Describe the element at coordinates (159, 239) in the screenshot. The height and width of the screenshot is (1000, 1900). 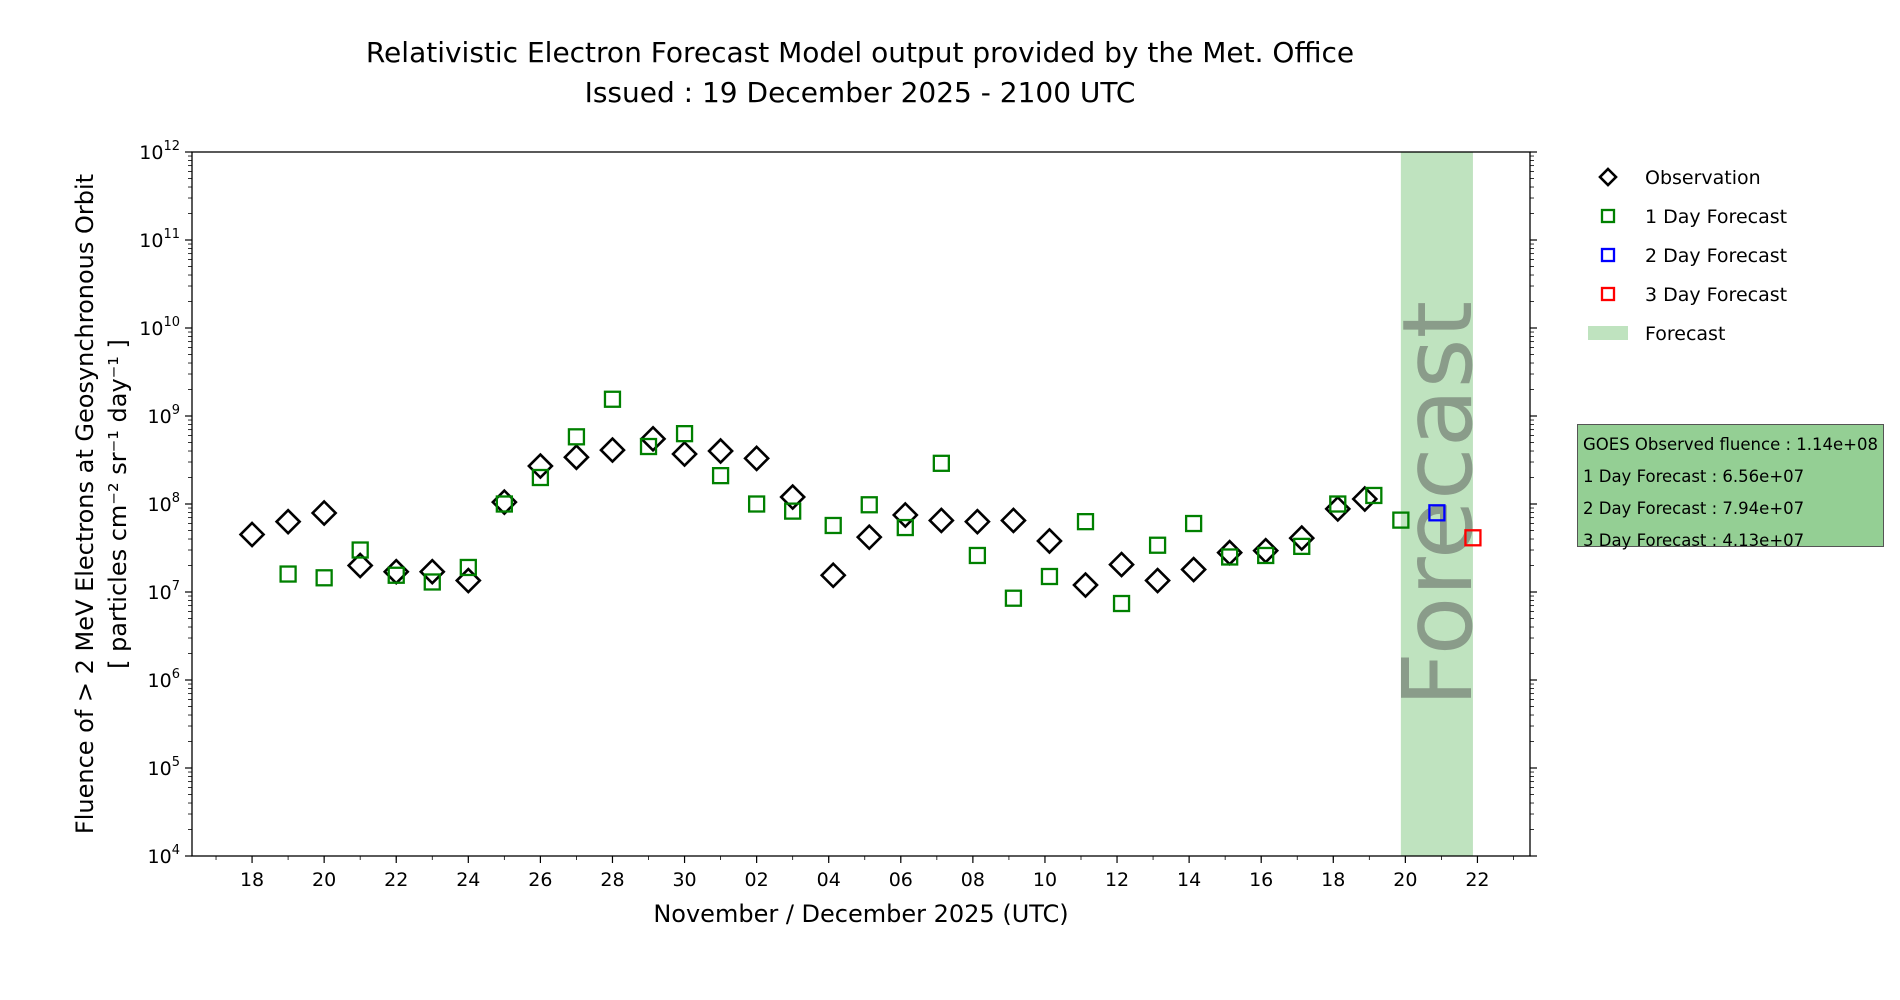
I see `y-tick-label: 10¹¹` at that location.